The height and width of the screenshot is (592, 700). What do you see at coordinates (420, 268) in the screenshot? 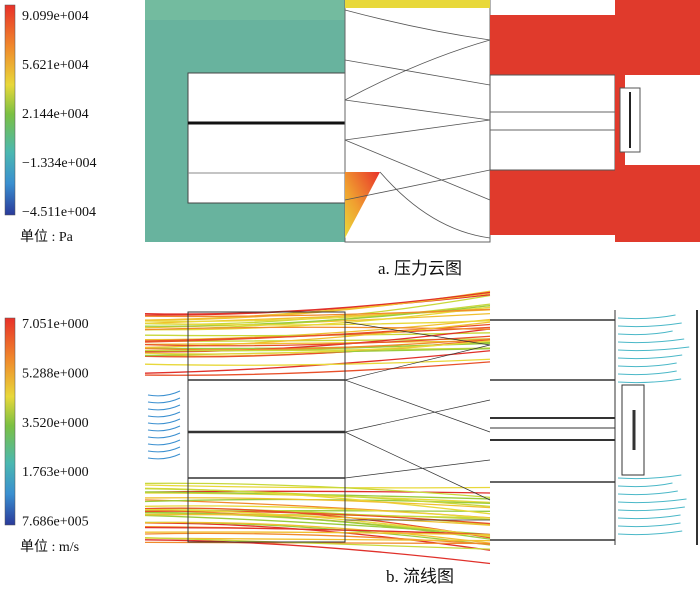
I see `caption: a. 压力云图` at bounding box center [420, 268].